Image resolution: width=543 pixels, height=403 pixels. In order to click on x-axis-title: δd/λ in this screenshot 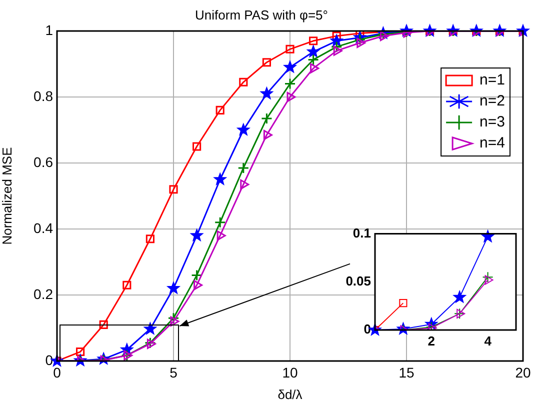, I will do `click(290, 394)`.